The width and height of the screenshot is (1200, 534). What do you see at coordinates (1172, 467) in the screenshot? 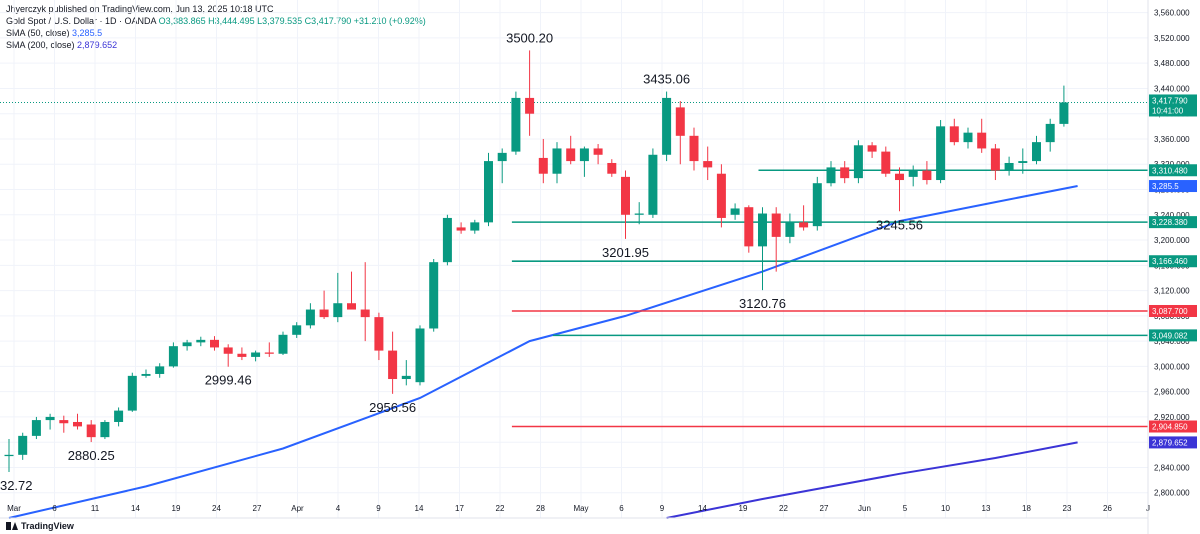
I see `y-tick-label: 2,840.000` at bounding box center [1172, 467].